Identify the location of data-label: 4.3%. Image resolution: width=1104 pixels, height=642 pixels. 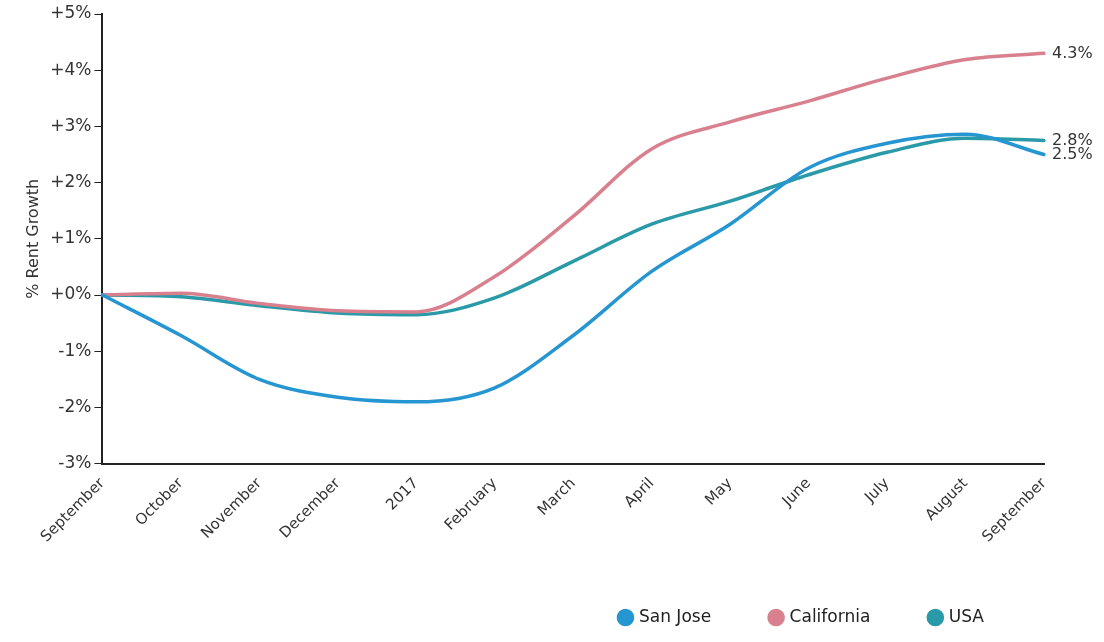
(1072, 52).